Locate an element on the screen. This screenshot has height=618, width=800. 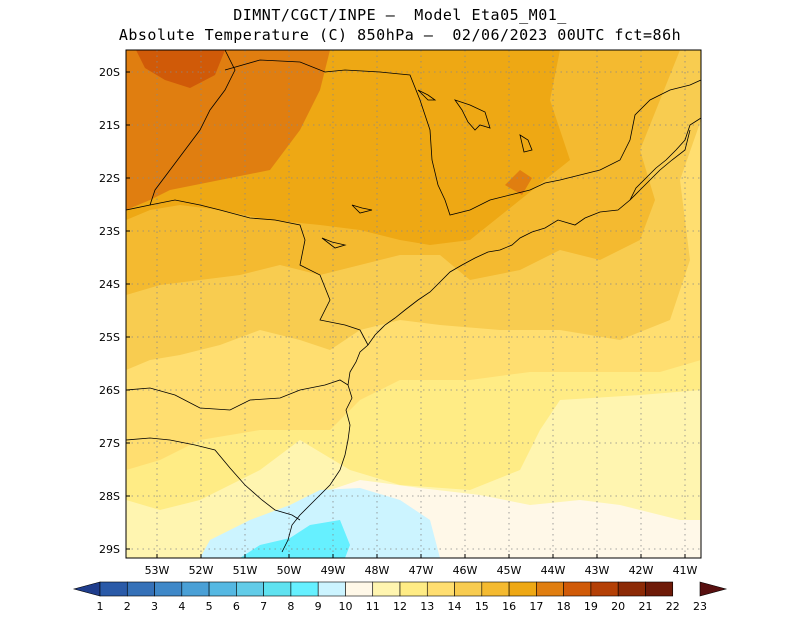
colorbar-label: 8 is located at coordinates (290, 606).